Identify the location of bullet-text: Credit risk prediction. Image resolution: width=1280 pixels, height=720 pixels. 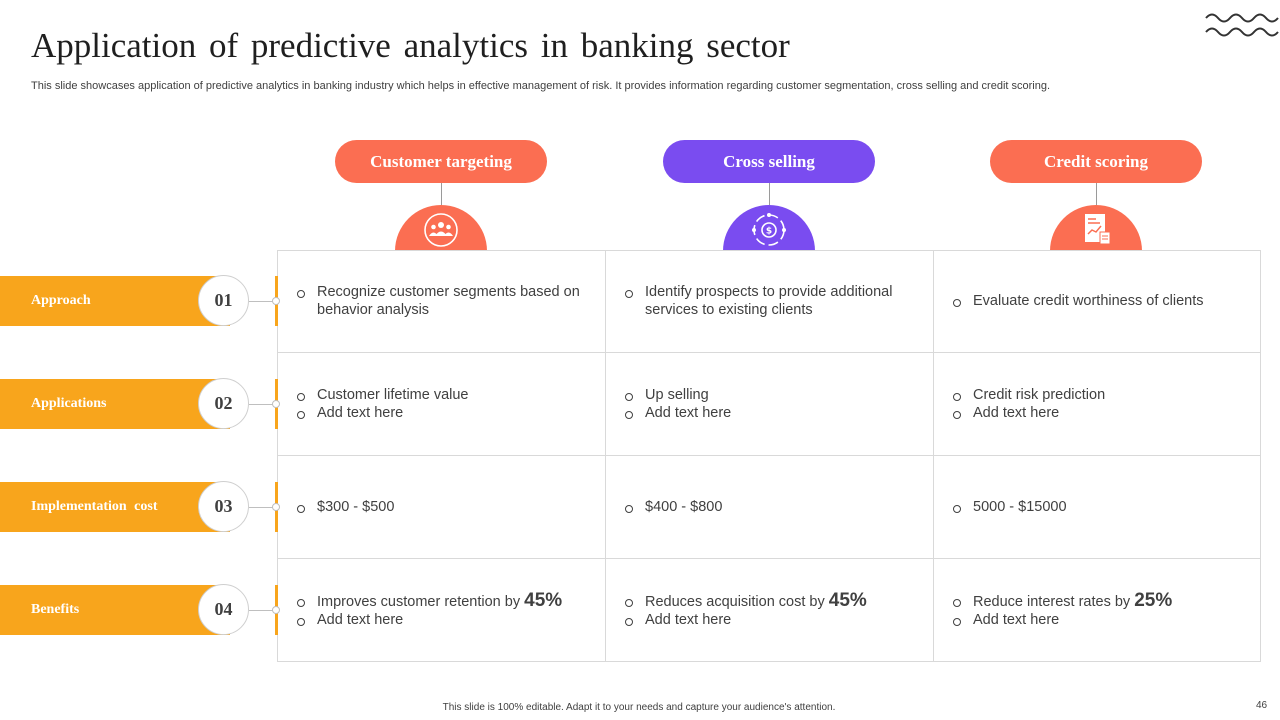
(1039, 395).